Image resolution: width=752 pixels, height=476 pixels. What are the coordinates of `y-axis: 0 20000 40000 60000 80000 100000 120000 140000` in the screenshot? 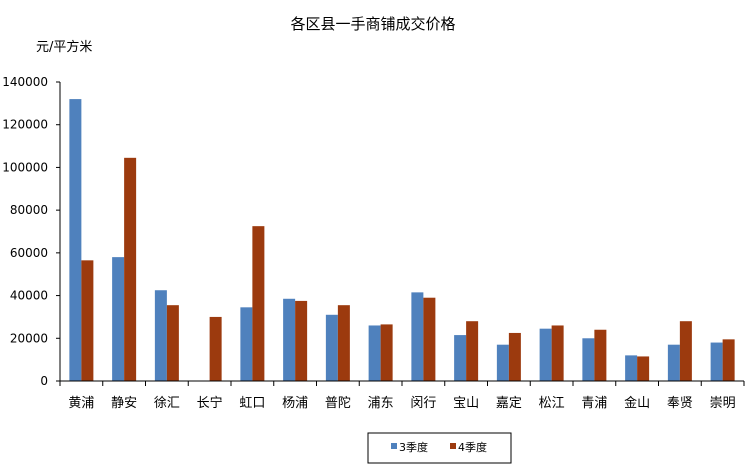 It's located at (31, 231).